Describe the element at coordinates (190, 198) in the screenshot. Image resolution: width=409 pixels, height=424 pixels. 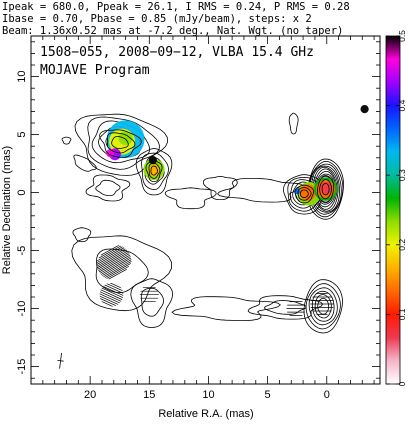
I see `jet-ext-upper-contour` at that location.